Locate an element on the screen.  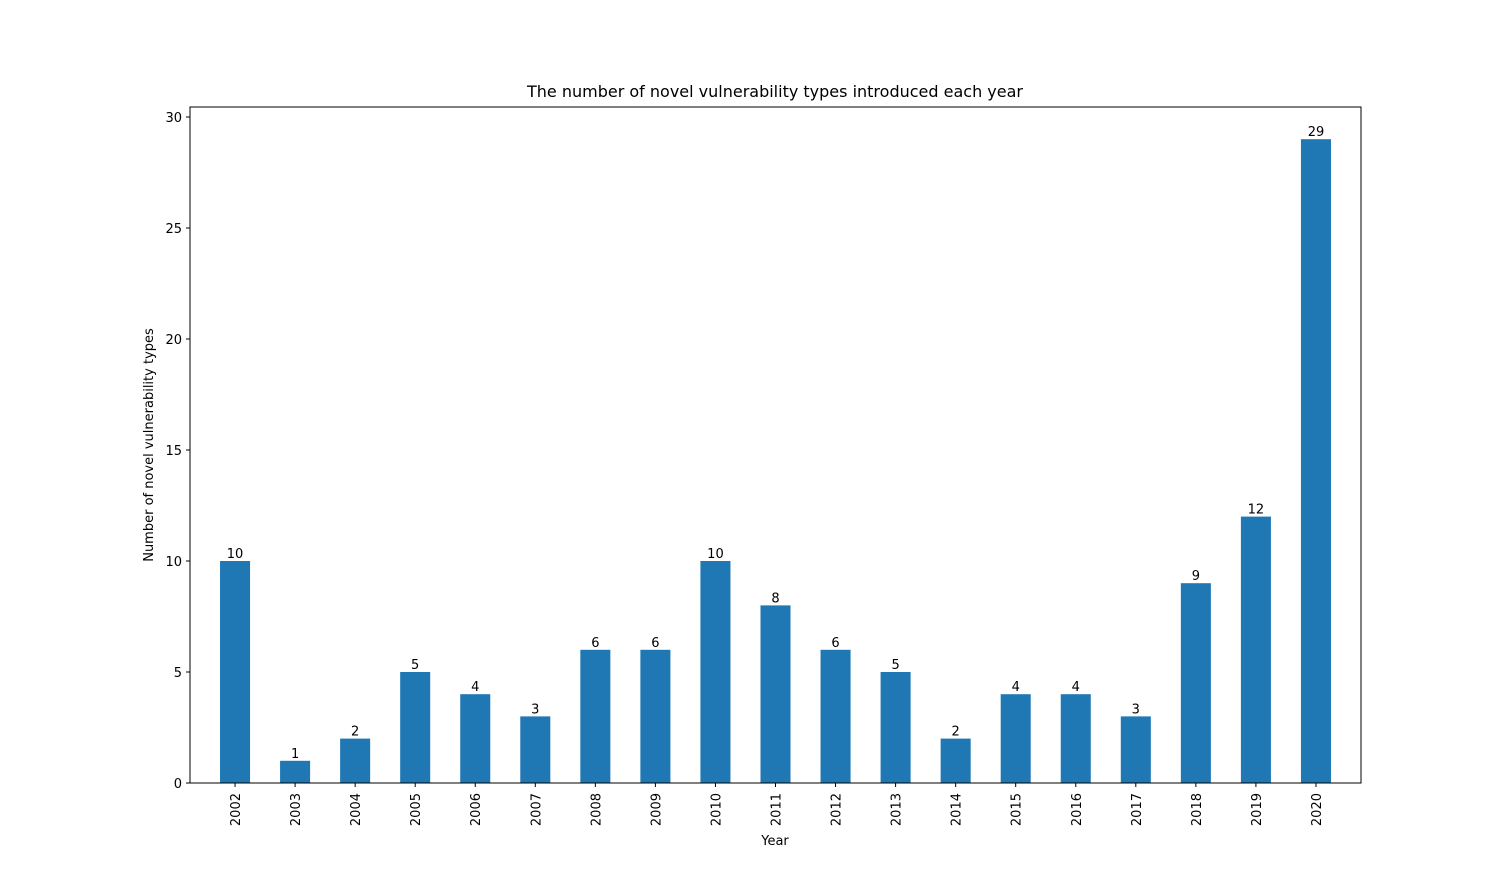
data-label-2006: 4 is located at coordinates (475, 687).